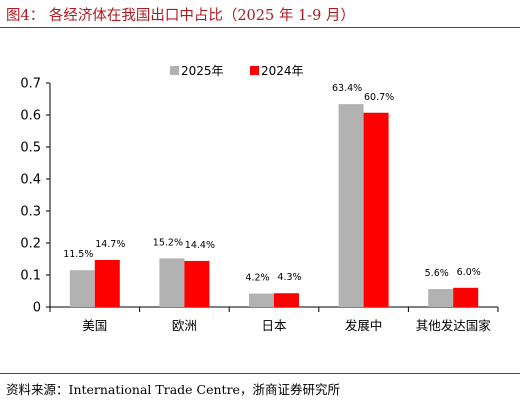 Image resolution: width=520 pixels, height=403 pixels. I want to click on bar-data-label: 14.7%, so click(110, 244).